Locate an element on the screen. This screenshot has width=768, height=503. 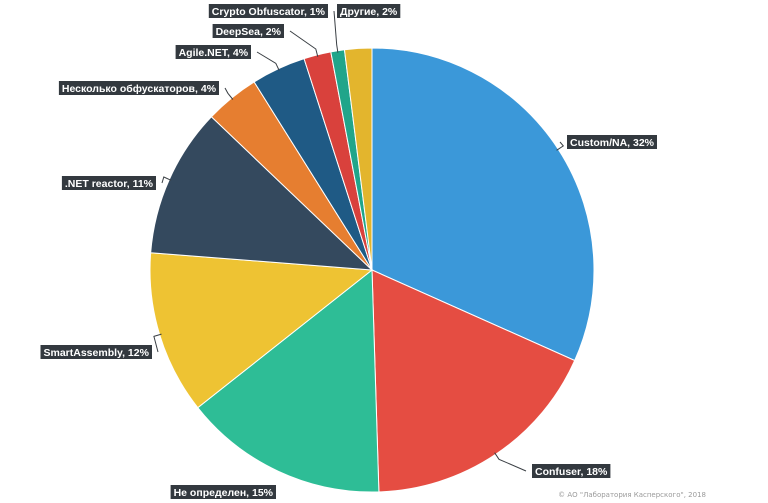
slice-label-text: DeepSea, 2% is located at coordinates (249, 32).